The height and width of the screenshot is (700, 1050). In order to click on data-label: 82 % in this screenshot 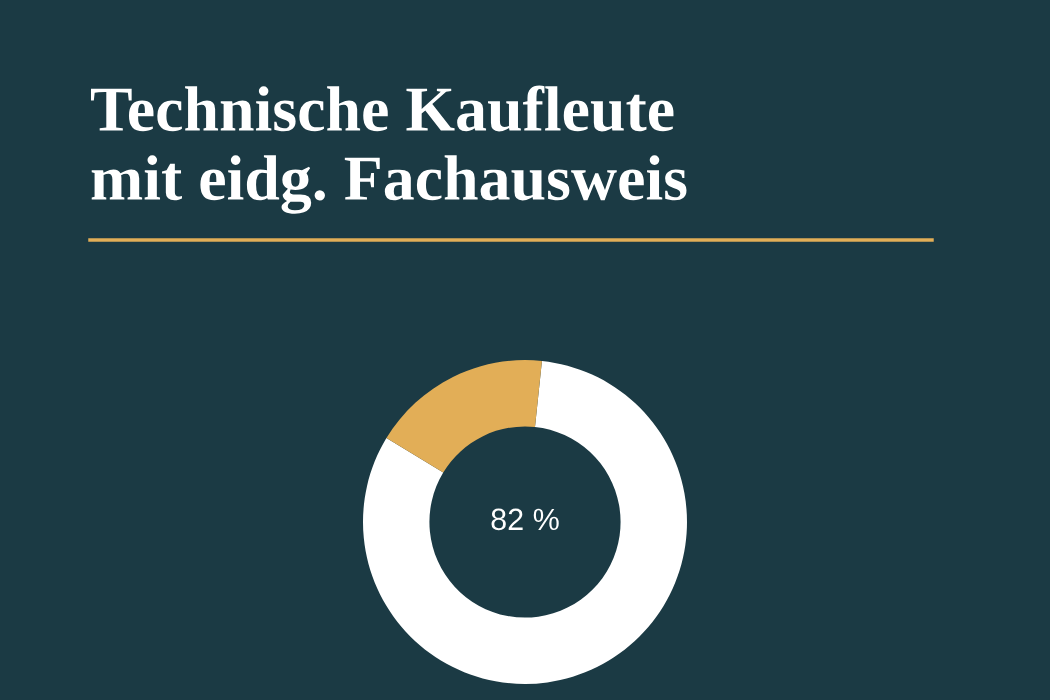, I will do `click(525, 519)`.